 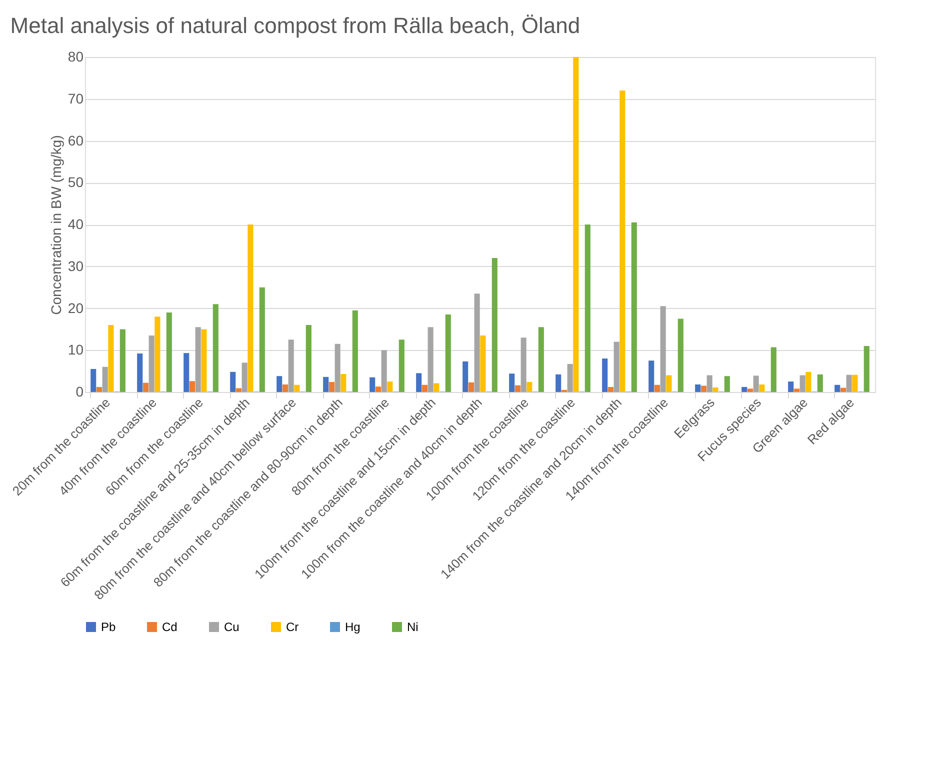 I want to click on y-tick-label: 80, so click(x=76, y=56).